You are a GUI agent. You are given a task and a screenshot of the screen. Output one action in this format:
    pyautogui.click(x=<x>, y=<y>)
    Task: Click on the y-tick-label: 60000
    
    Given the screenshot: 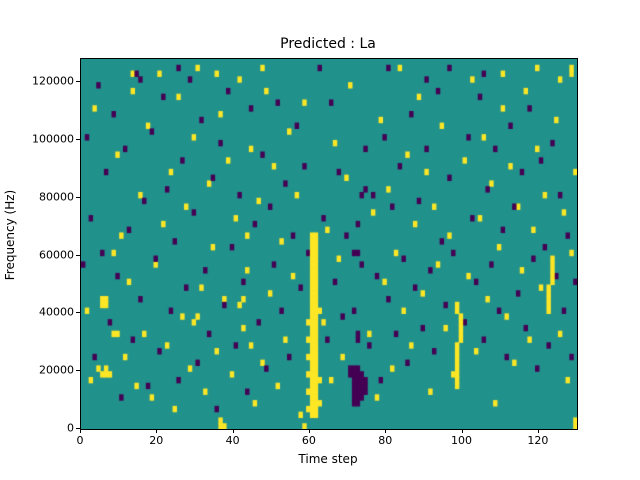 What is the action you would take?
    pyautogui.click(x=56, y=255)
    